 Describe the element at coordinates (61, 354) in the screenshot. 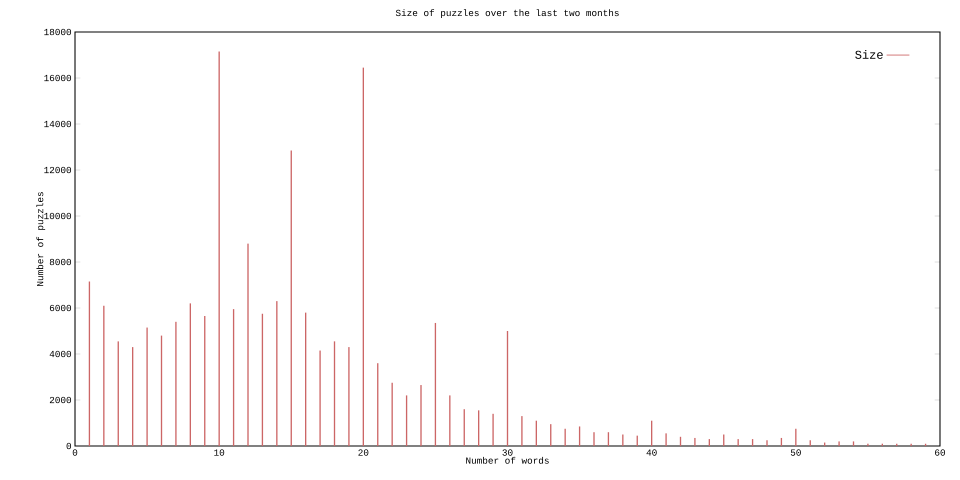

I see `y-tick-label: 4000` at that location.